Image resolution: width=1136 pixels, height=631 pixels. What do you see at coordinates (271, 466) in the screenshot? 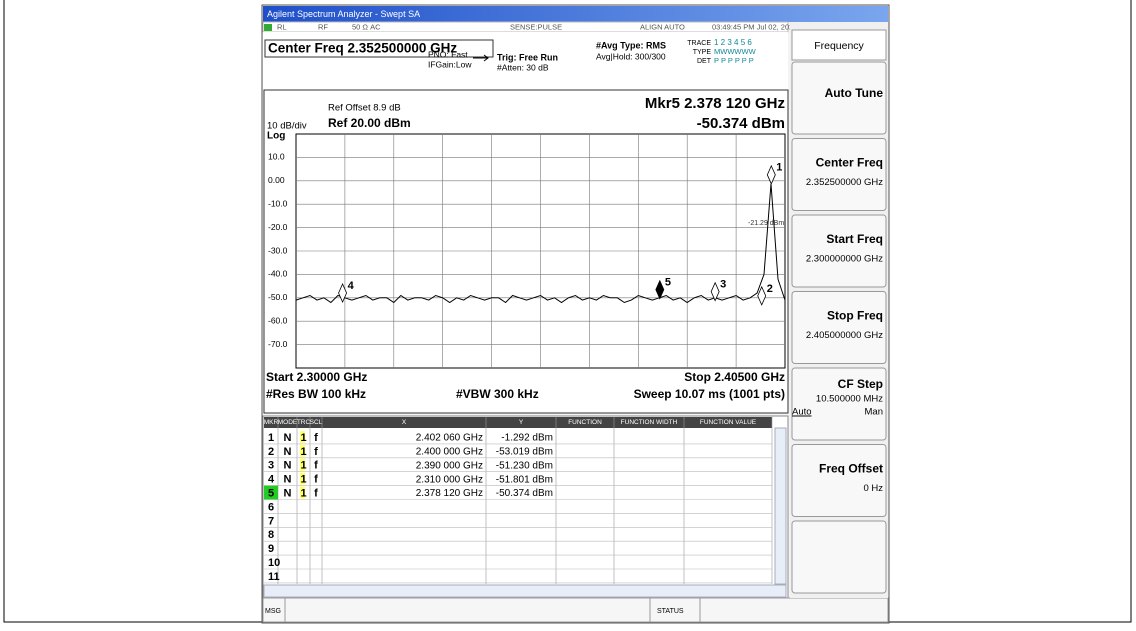
I see `table-cell: 3` at bounding box center [271, 466].